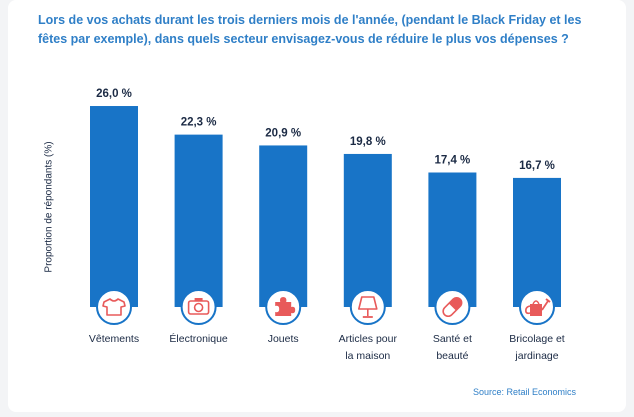 The image size is (634, 417). Describe the element at coordinates (283, 339) in the screenshot. I see `category-label: Jouets` at that location.